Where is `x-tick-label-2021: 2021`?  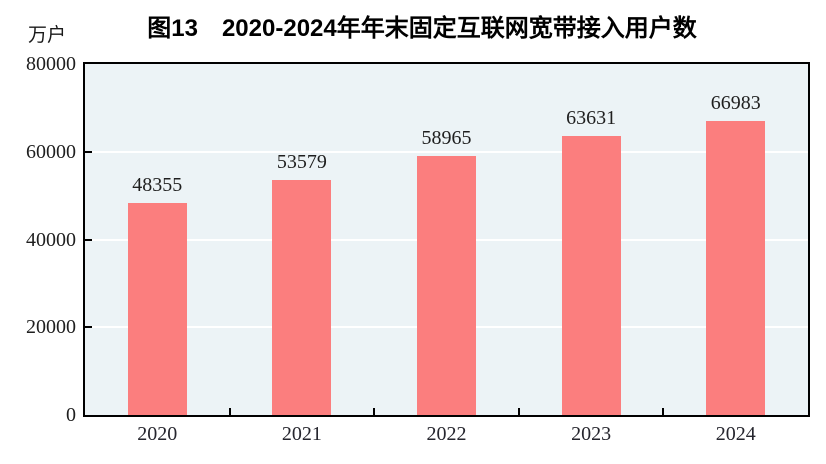 x-tick-label-2021: 2021 is located at coordinates (301, 434).